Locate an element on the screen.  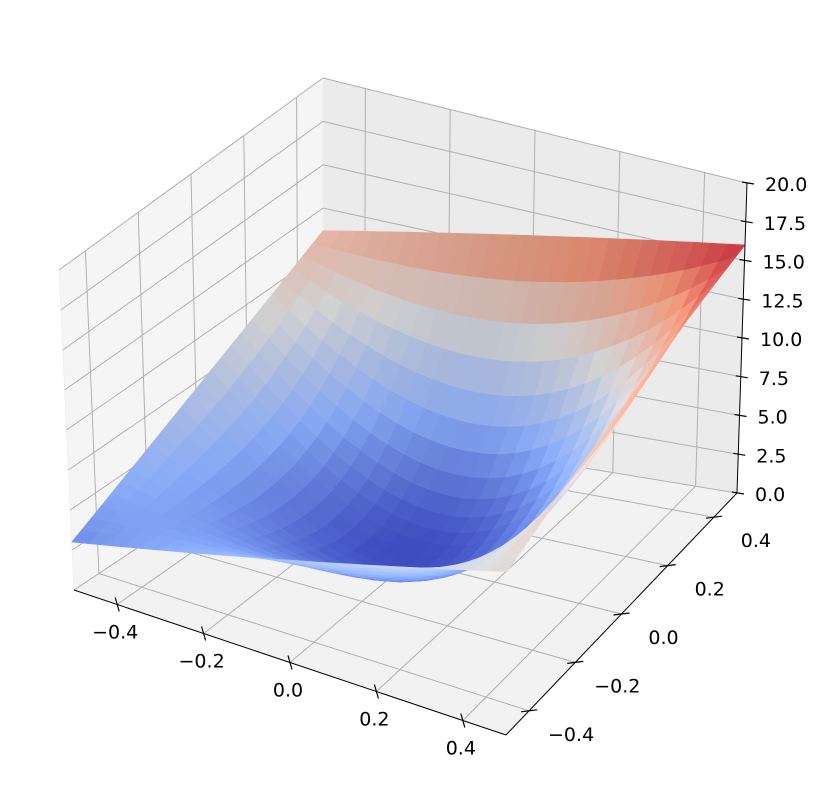
z-tick-label: 15.0 is located at coordinates (784, 263).